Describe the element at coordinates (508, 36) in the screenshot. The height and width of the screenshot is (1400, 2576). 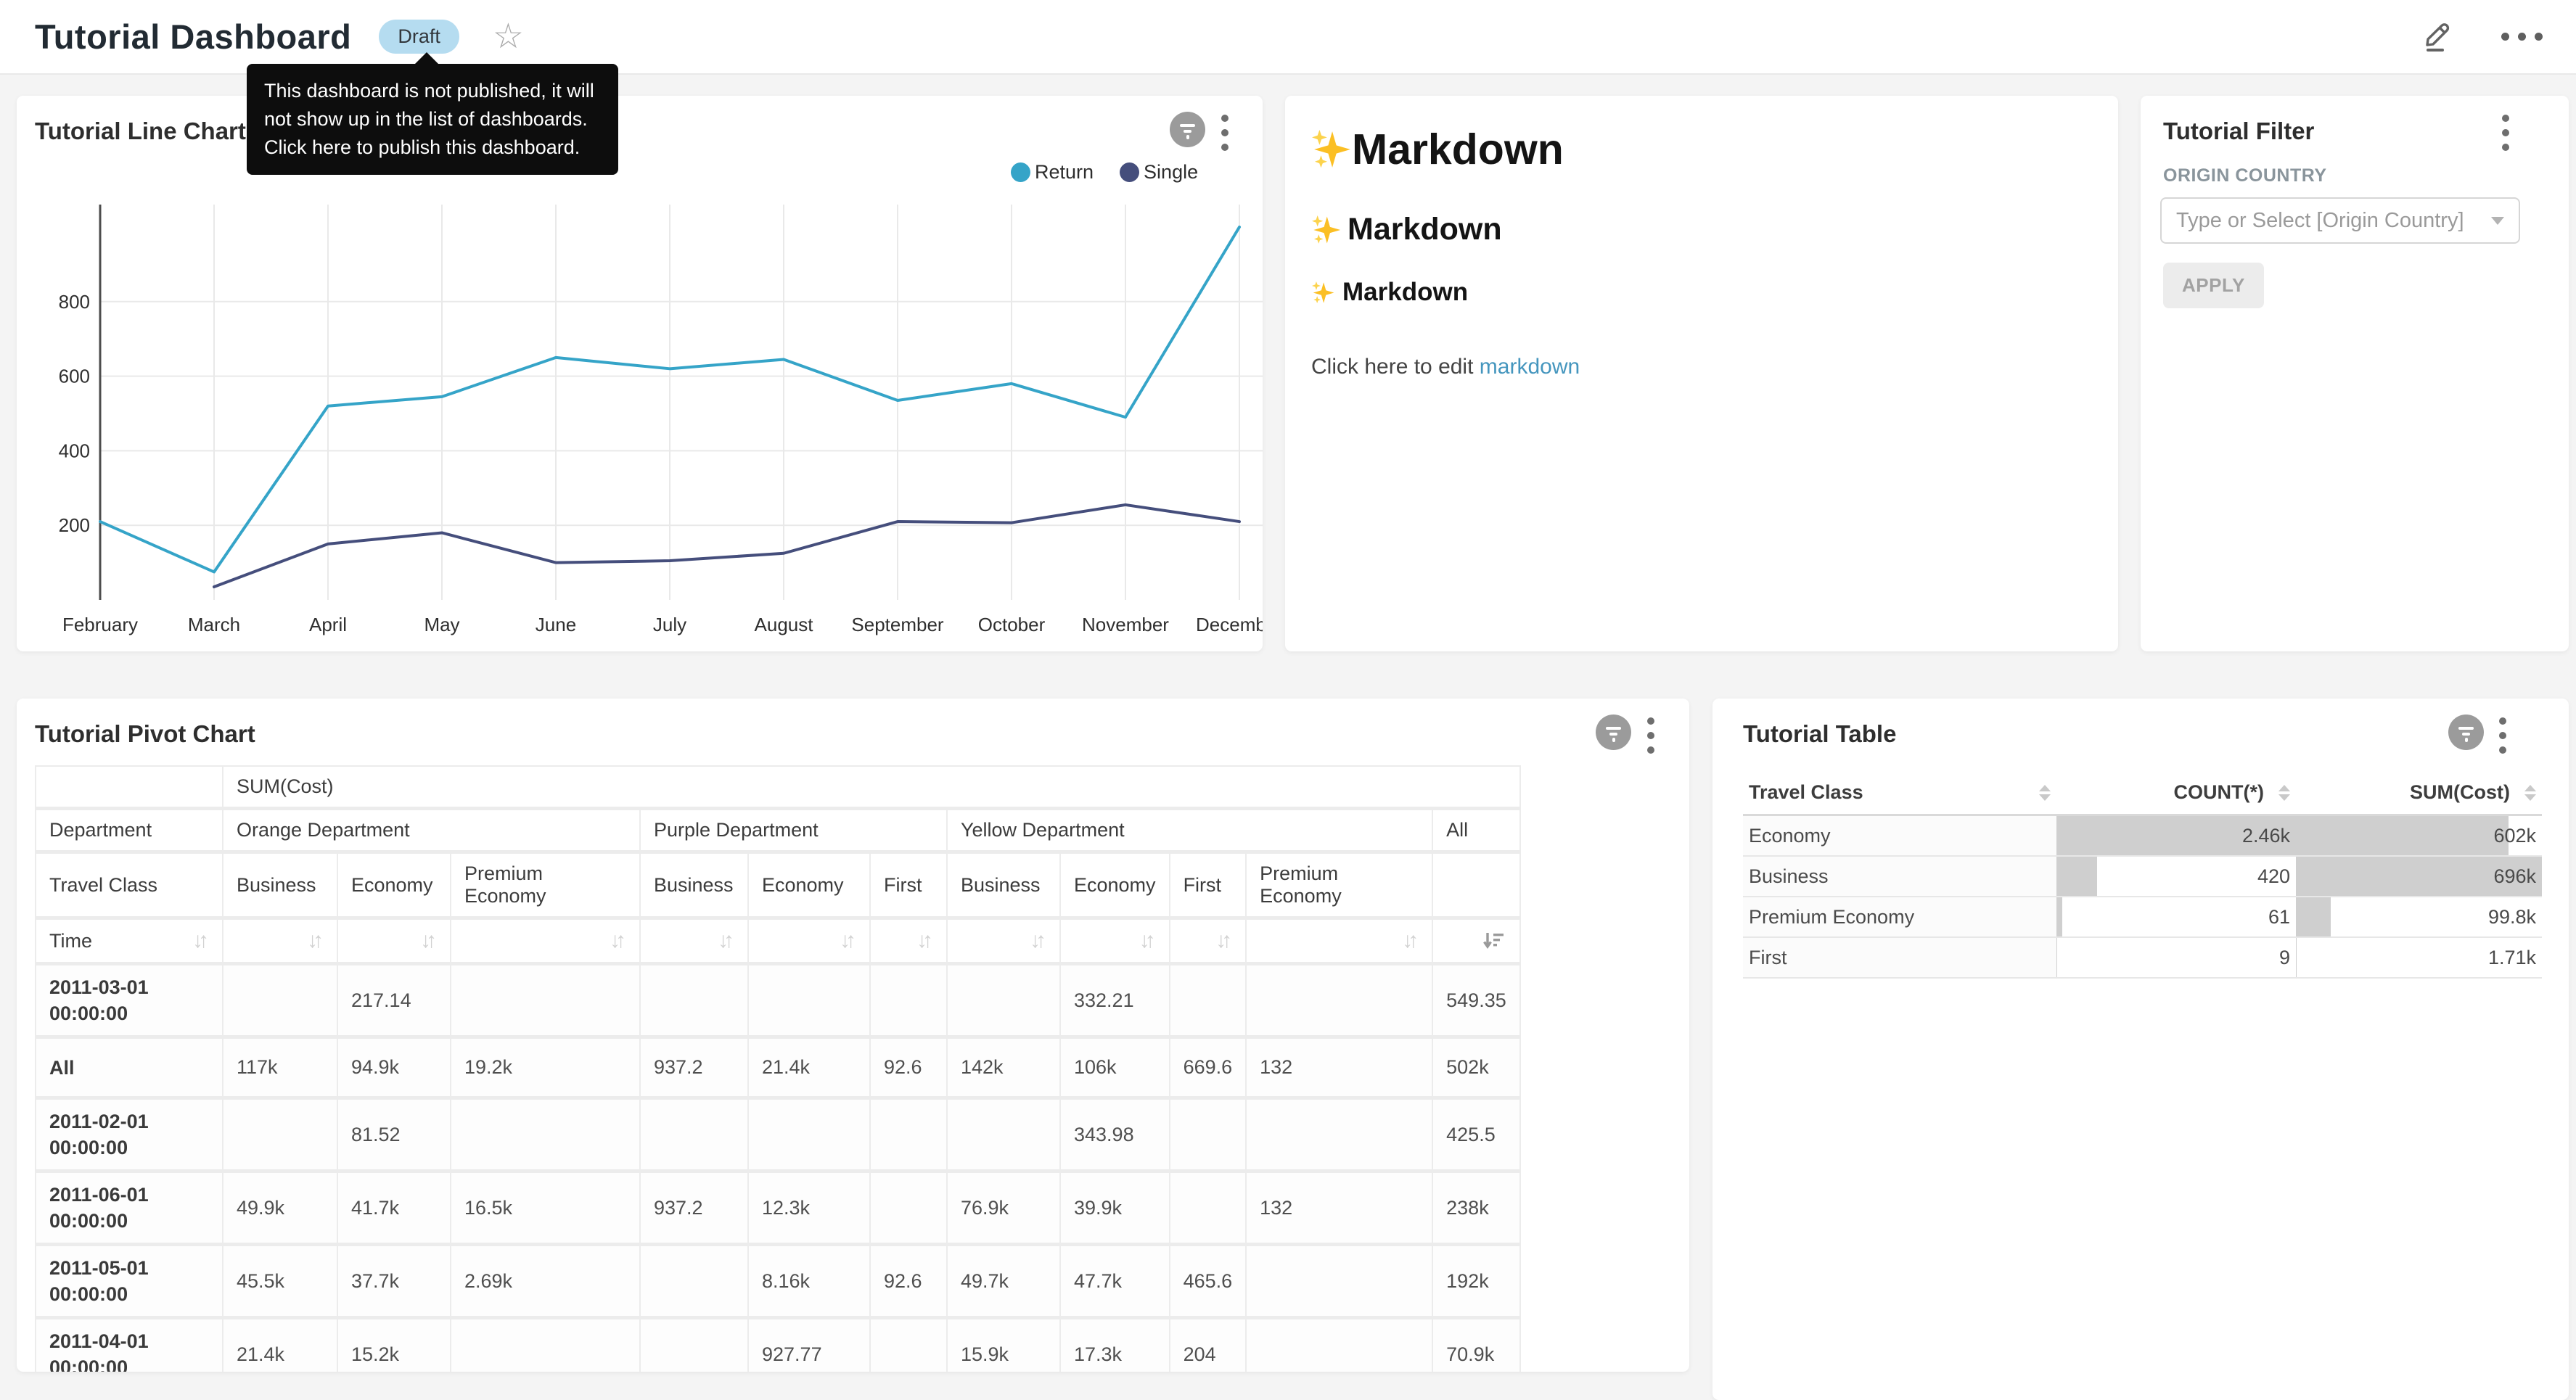
I see `favorite-star-icon: ☆` at that location.